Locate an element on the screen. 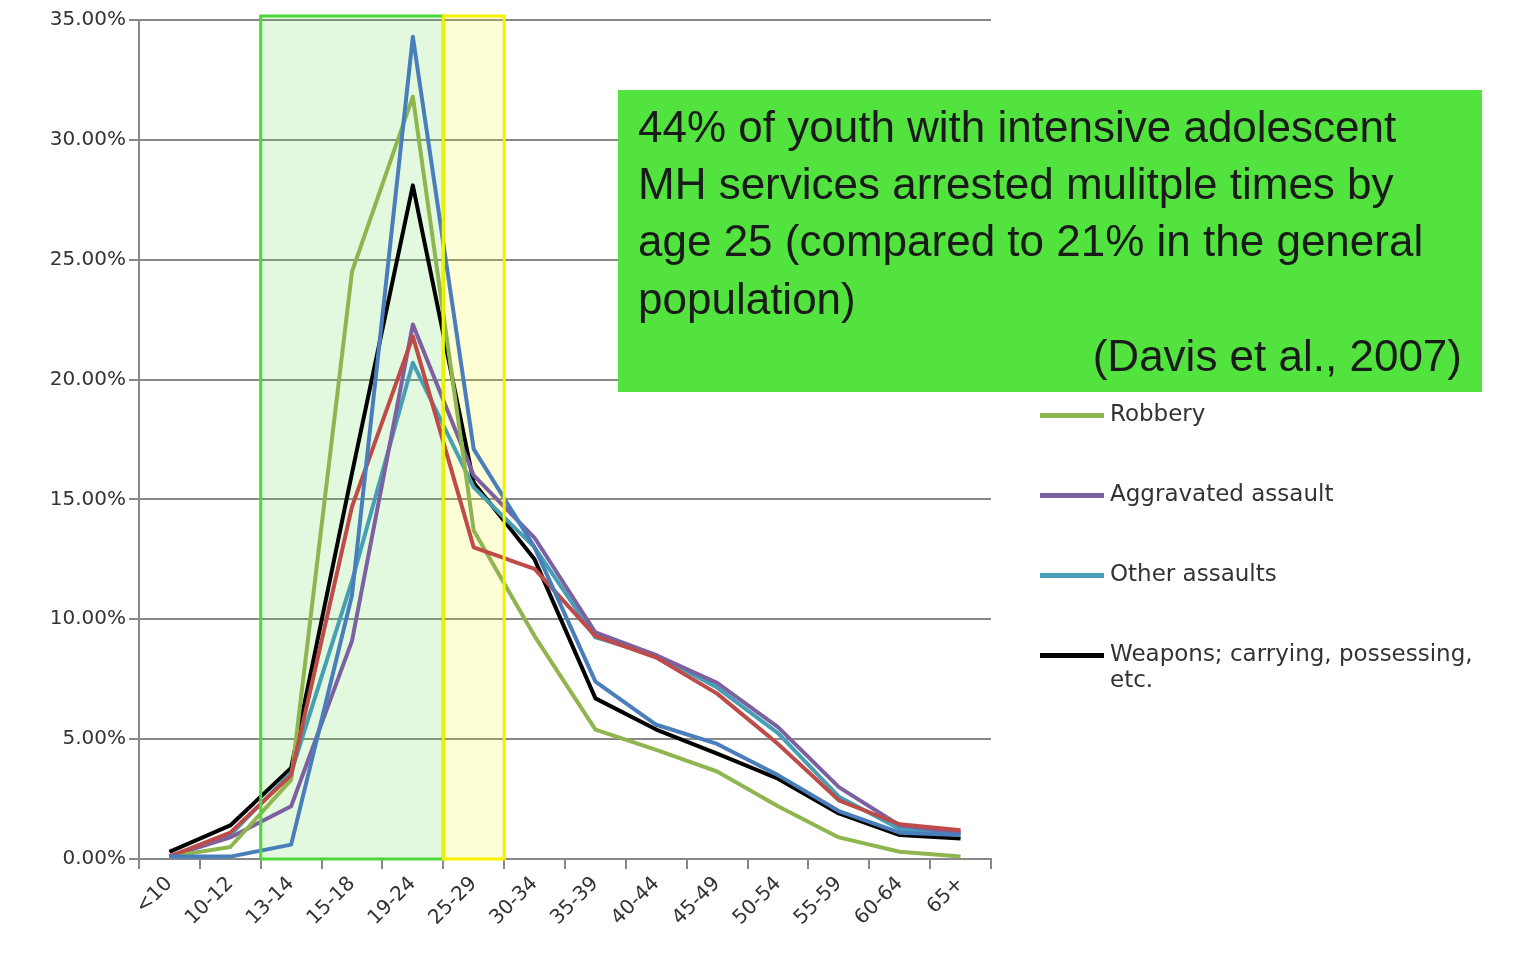  legend-label: Weapons; carrying, possessing, etc. is located at coordinates (1292, 666).